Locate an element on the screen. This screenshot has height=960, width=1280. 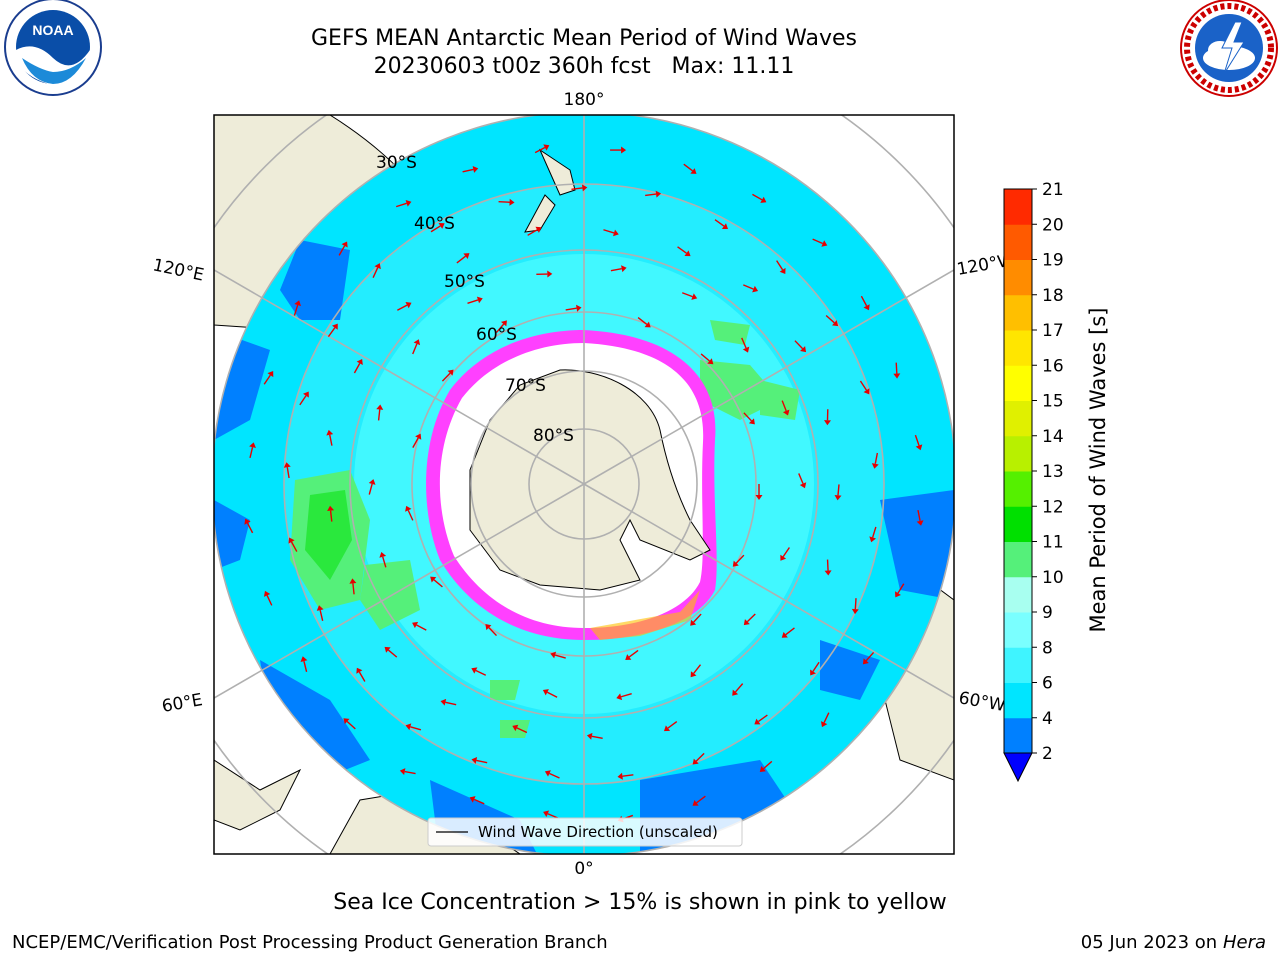
colorbar-tick-label: 15 is located at coordinates (1053, 402).